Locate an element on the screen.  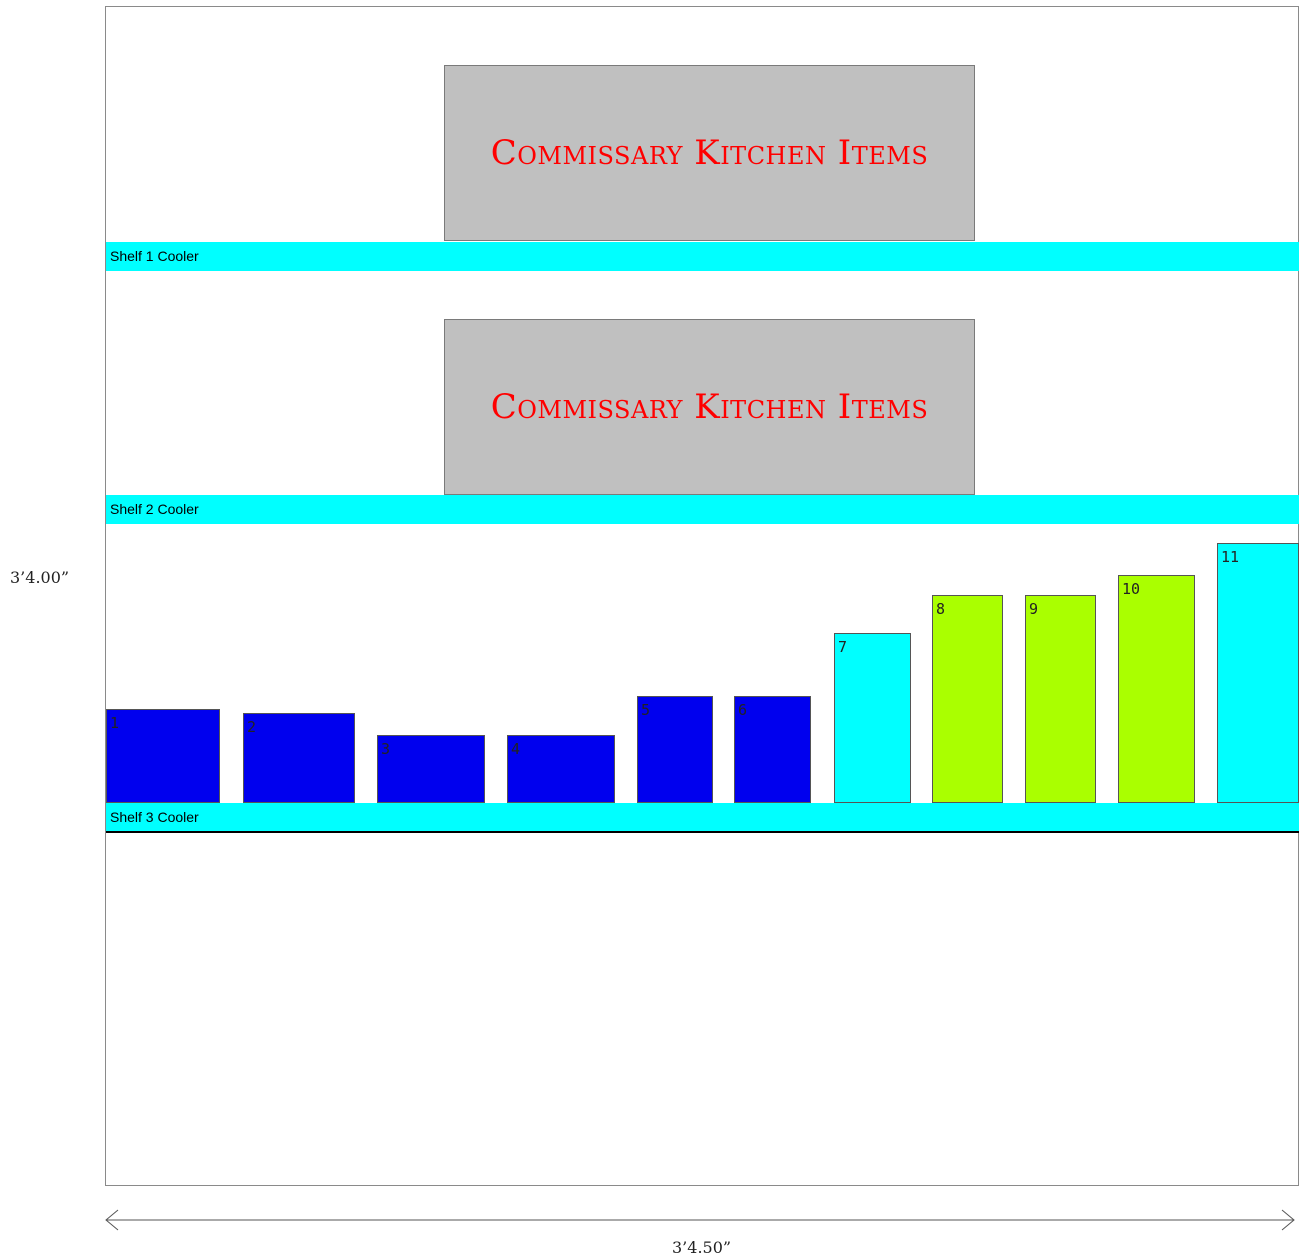
product-6-label: 6 is located at coordinates (743, 710).